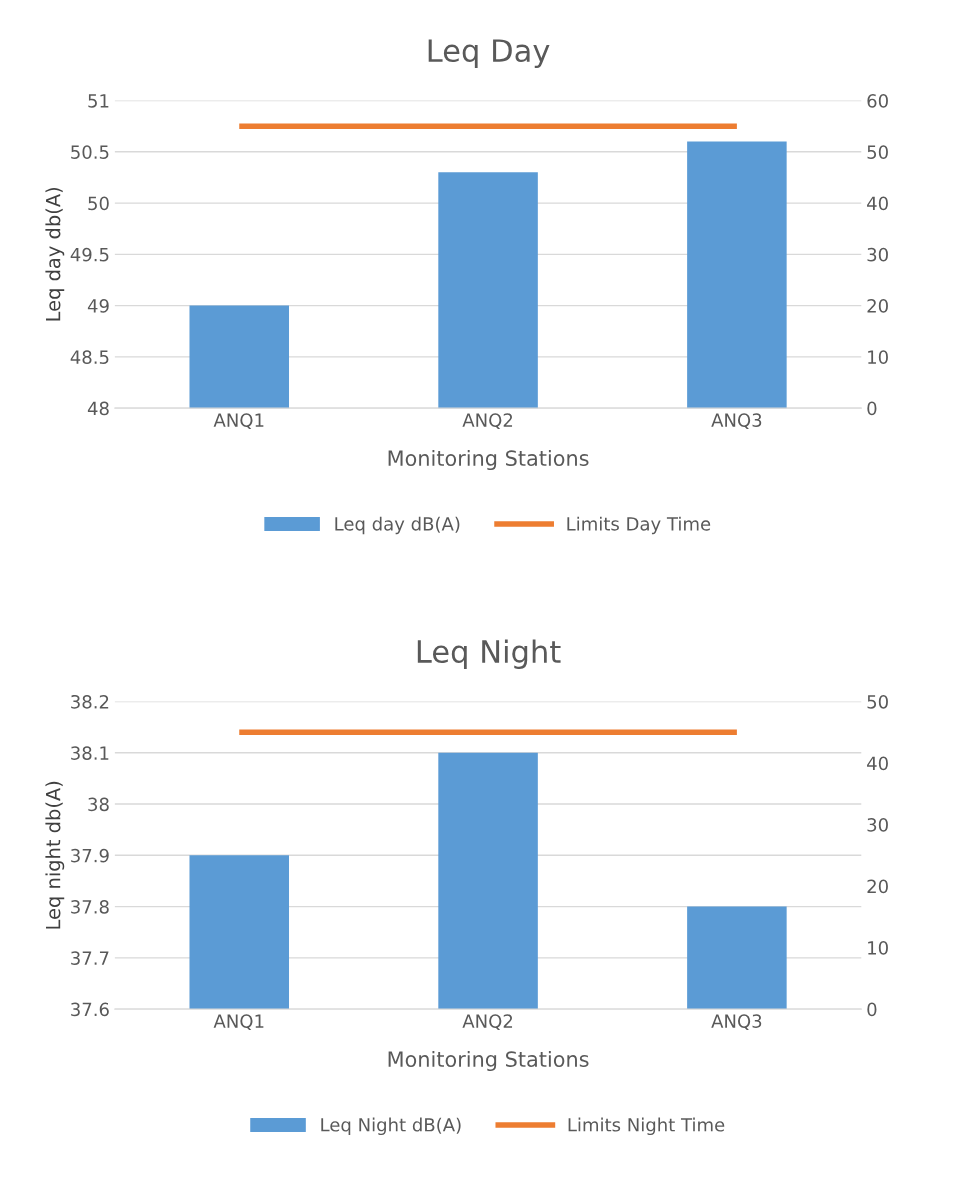  Describe the element at coordinates (90, 753) in the screenshot. I see `y-tick-label: 38.1` at that location.